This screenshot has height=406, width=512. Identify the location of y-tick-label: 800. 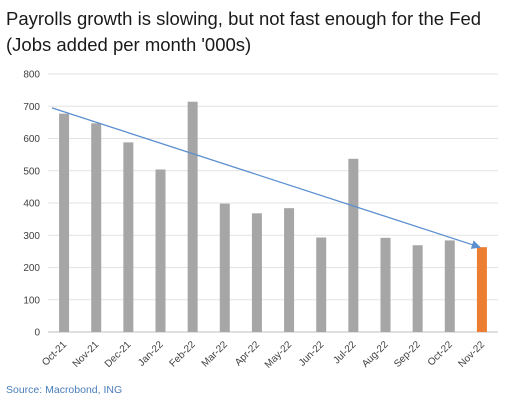
(31, 75).